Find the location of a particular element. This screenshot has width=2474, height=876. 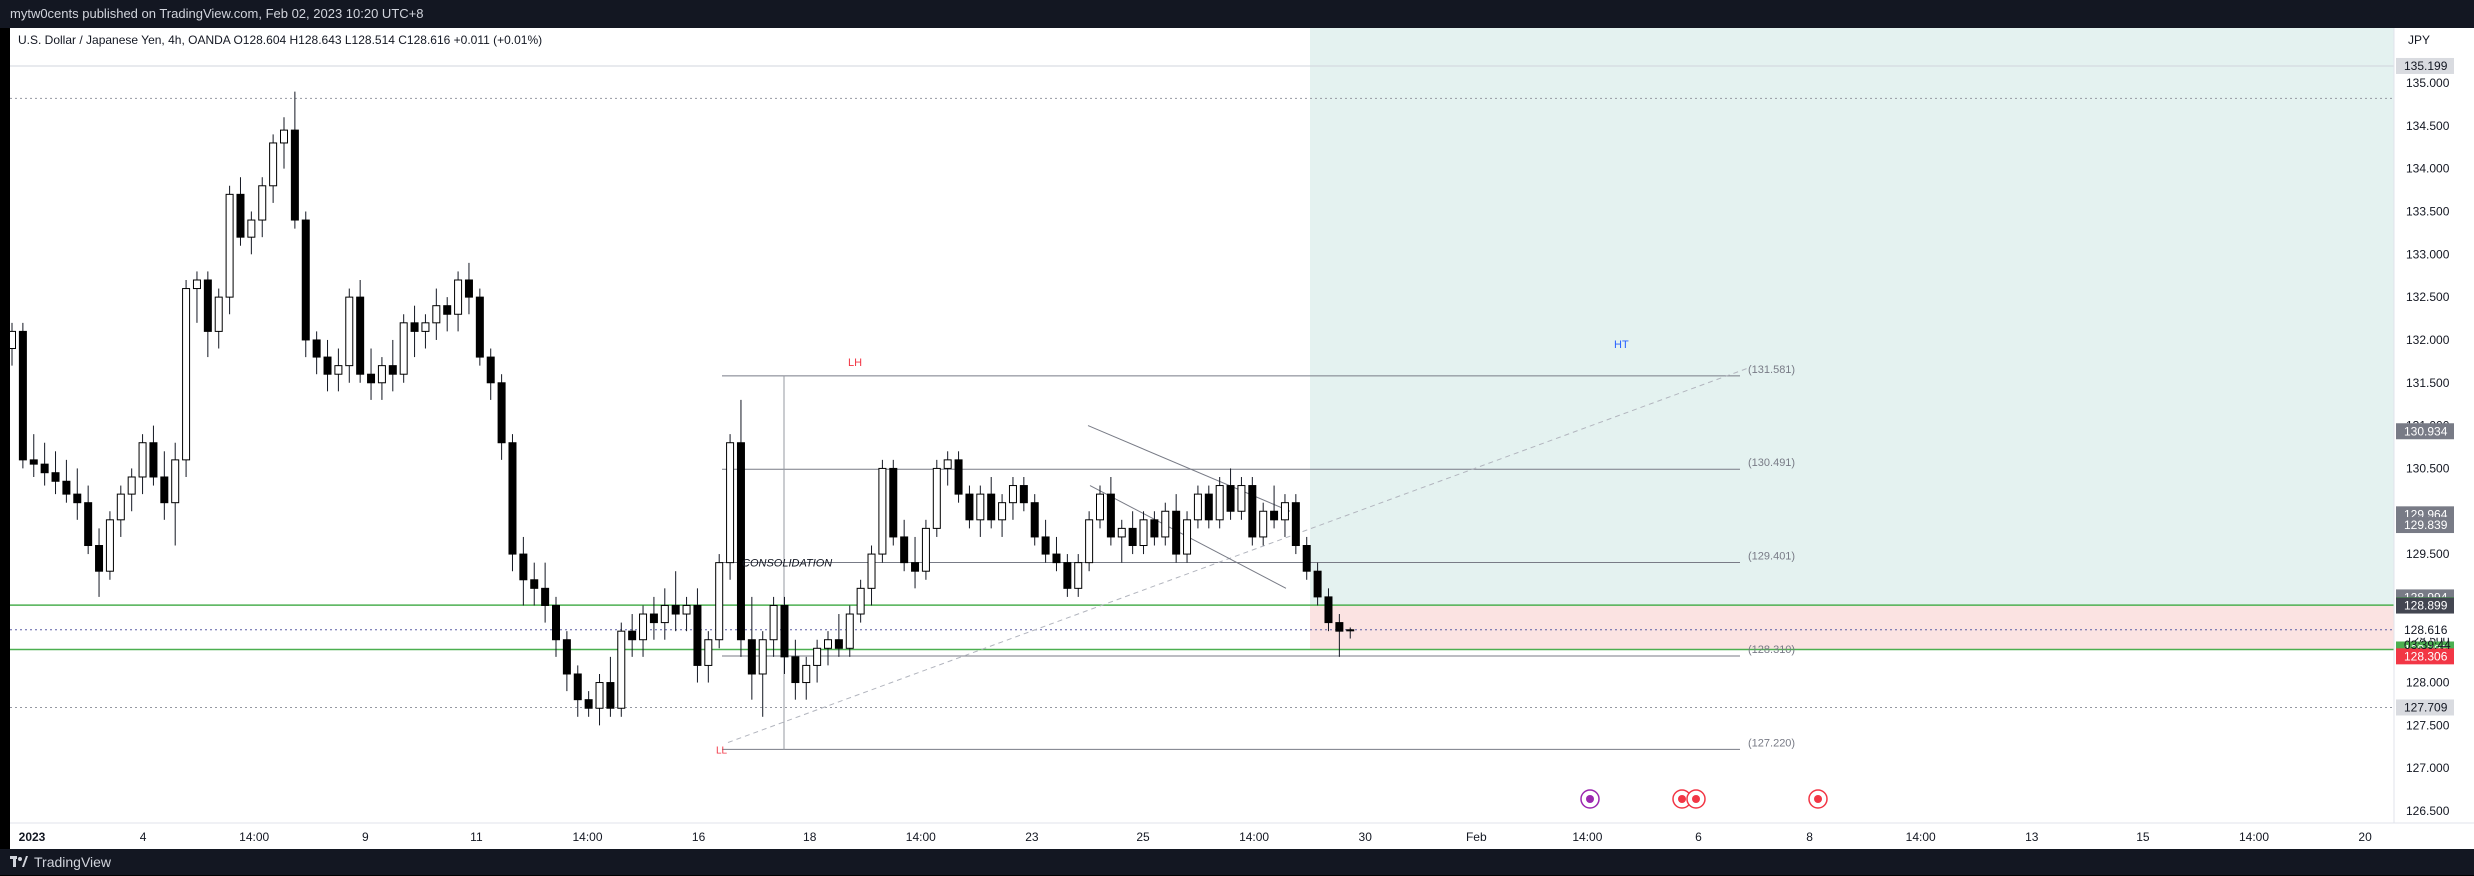

price-label: 127.709 is located at coordinates (2426, 707).